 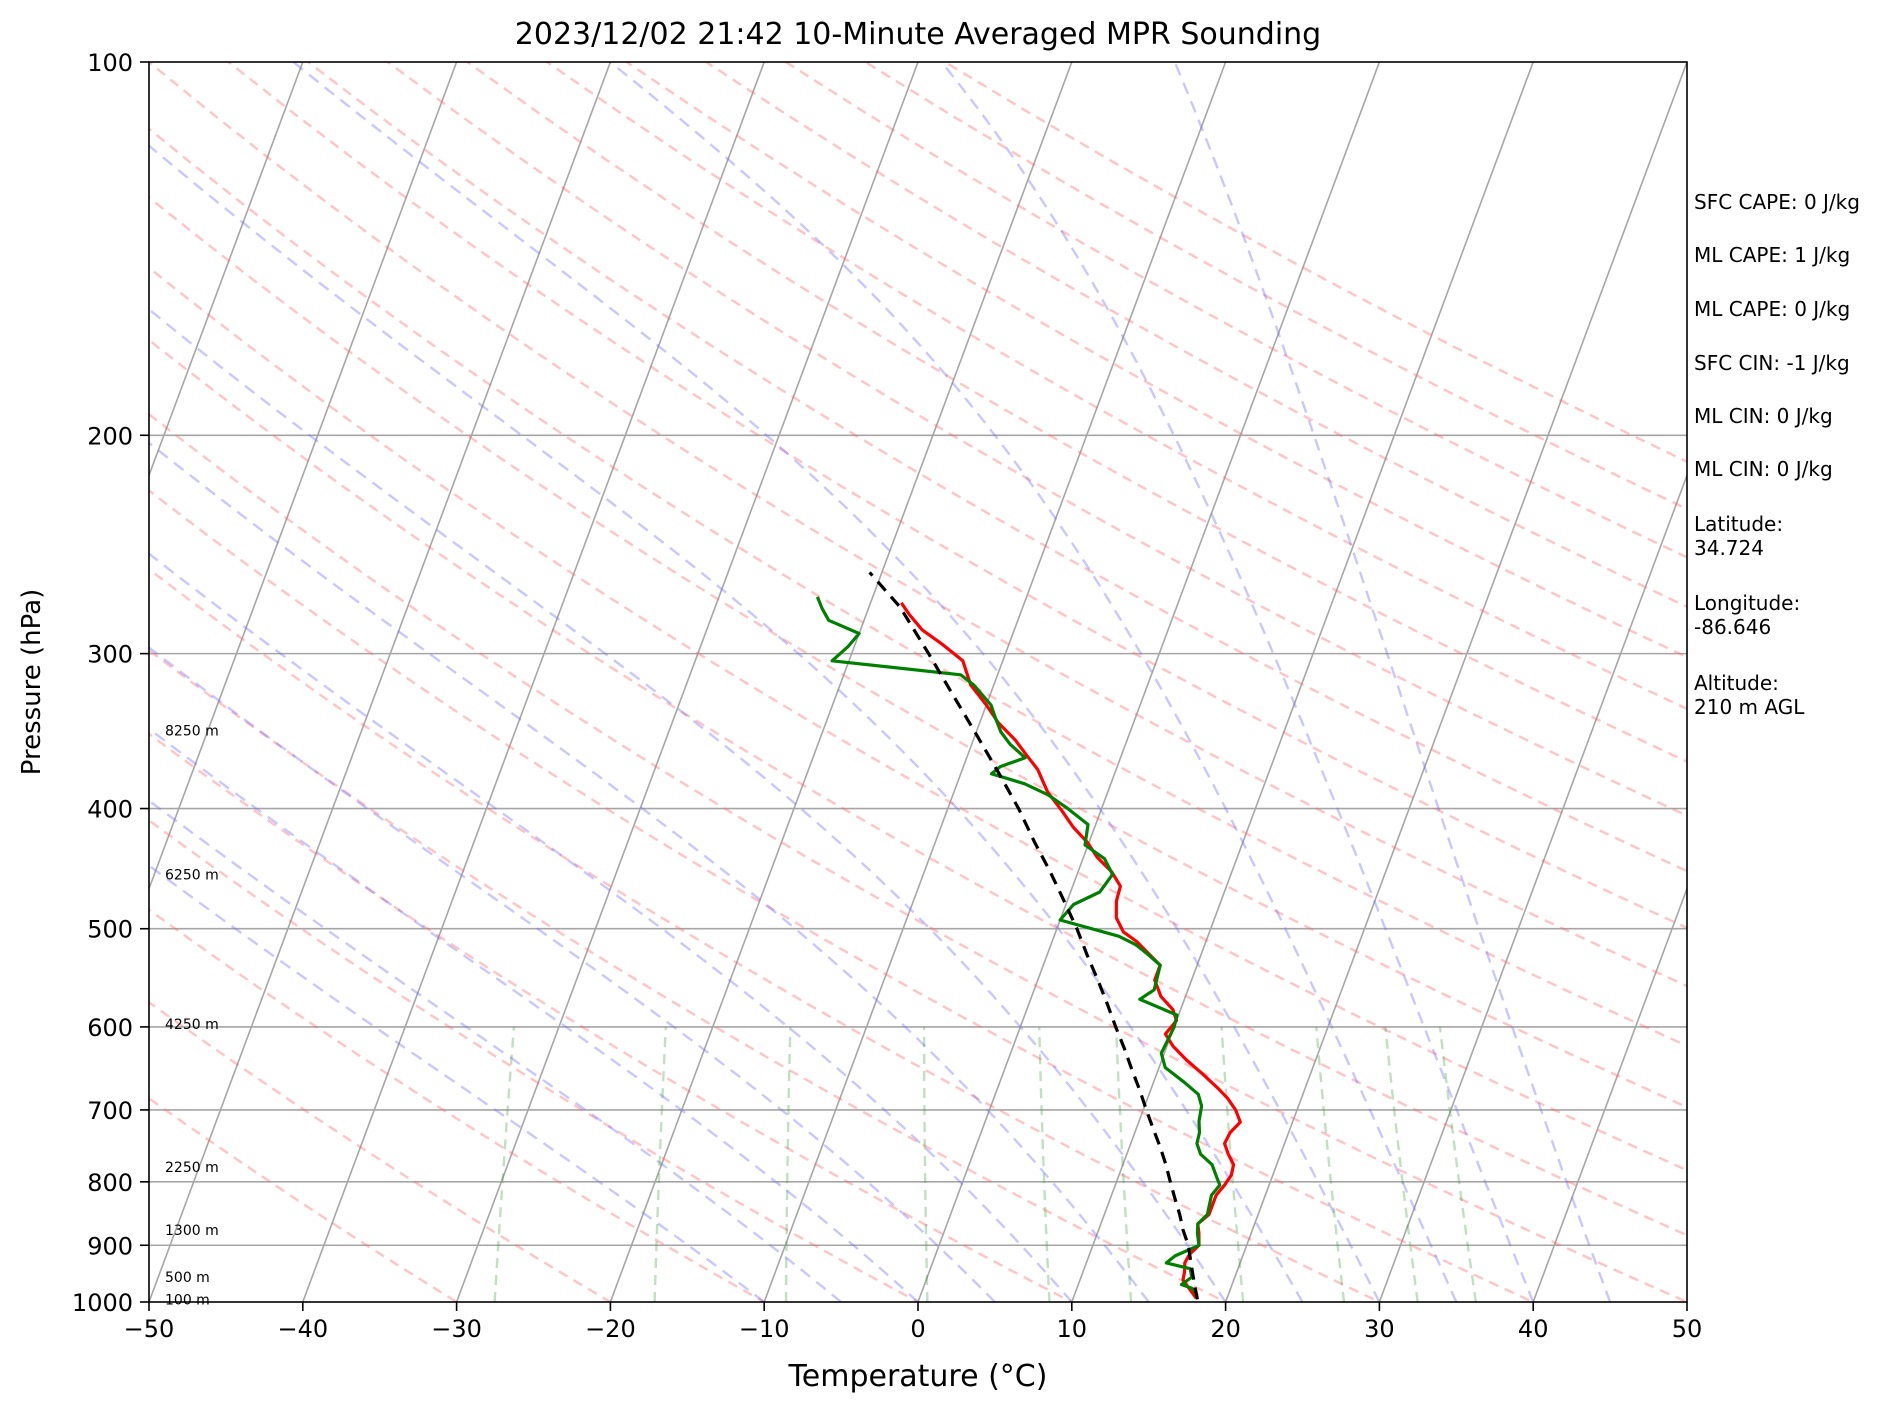 I want to click on y-tick-label: 200, so click(x=110, y=436).